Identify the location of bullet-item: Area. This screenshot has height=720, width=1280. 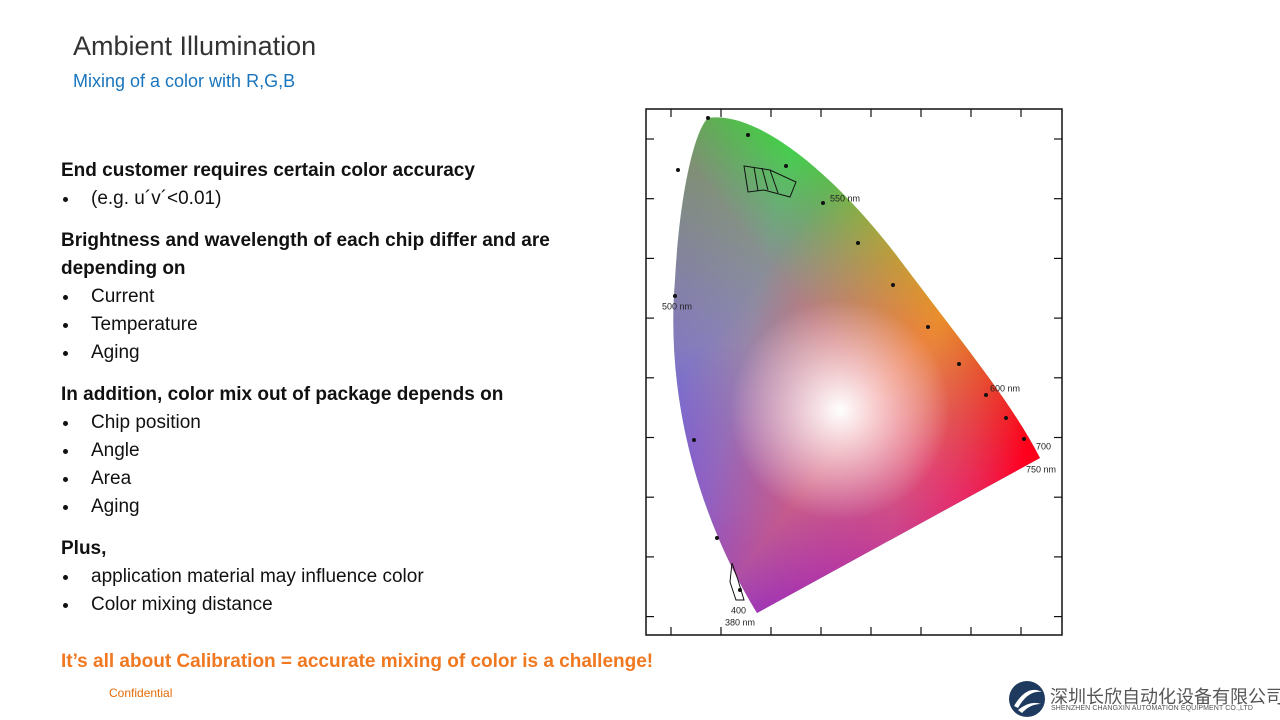
(331, 479).